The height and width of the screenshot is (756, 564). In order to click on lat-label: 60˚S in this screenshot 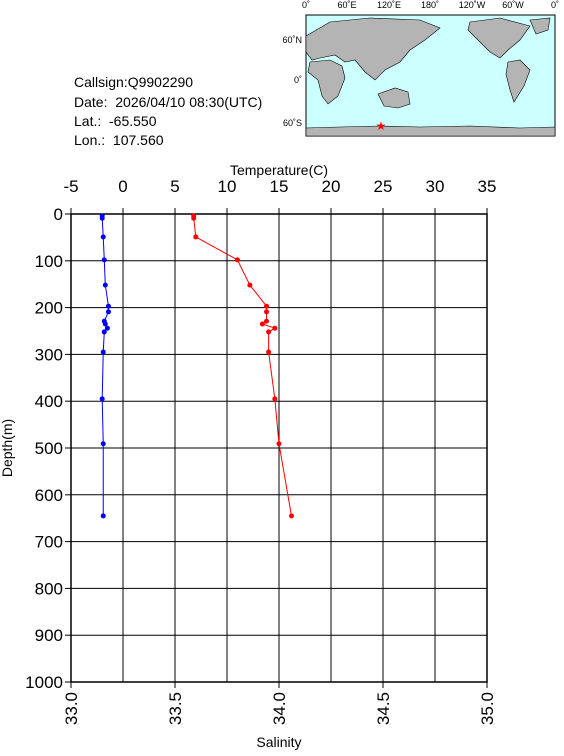, I will do `click(292, 123)`.